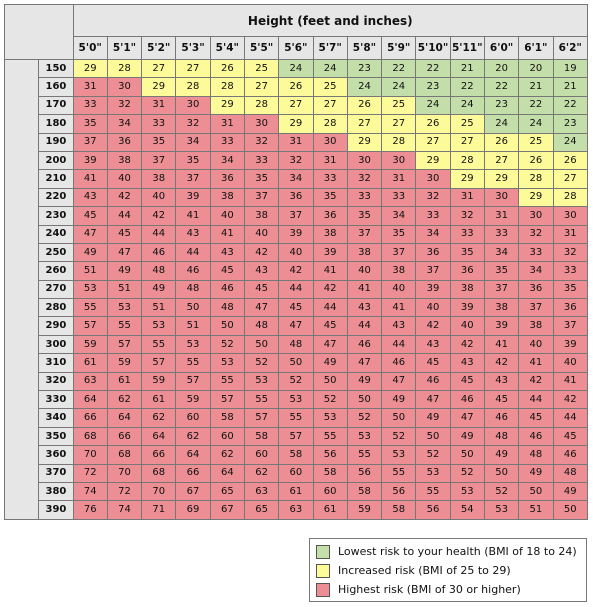 This screenshot has width=593, height=607. What do you see at coordinates (433, 87) in the screenshot?
I see `bmi-cell: 23` at bounding box center [433, 87].